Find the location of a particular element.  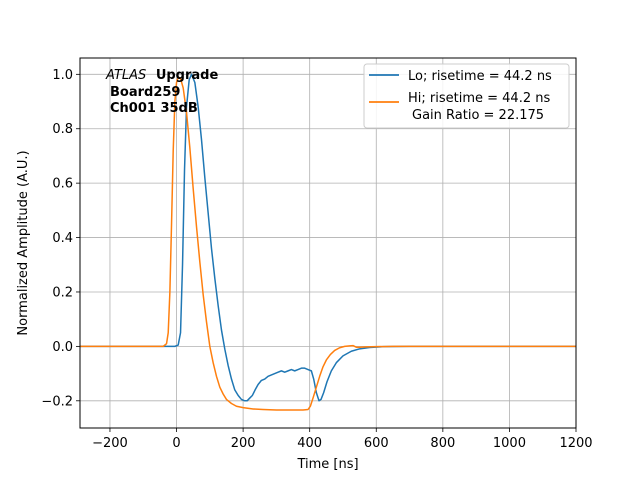

annotation-line-2: Board259 is located at coordinates (145, 92).